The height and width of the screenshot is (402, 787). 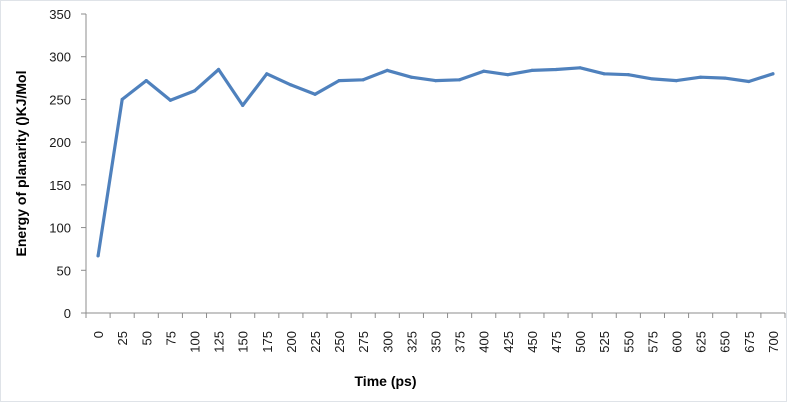 What do you see at coordinates (68, 164) in the screenshot?
I see `y-axis: 0 50 100 150 200 250 300 350` at bounding box center [68, 164].